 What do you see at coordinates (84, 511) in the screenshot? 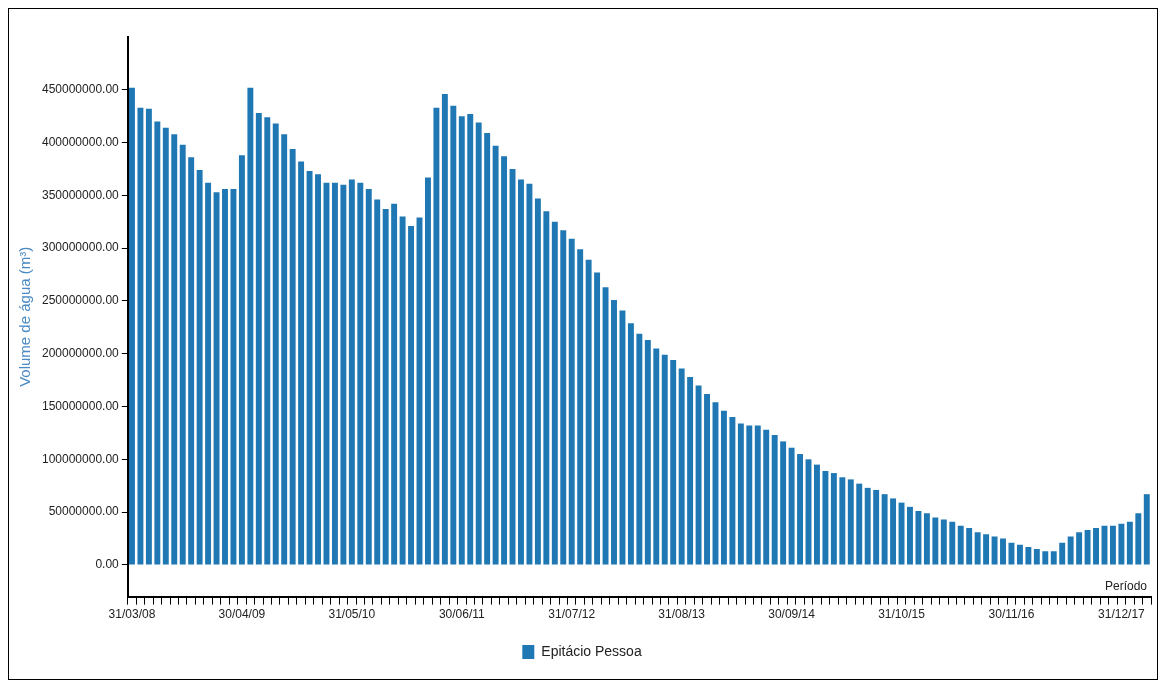
I see `y-tick-label: 50000000.00` at bounding box center [84, 511].